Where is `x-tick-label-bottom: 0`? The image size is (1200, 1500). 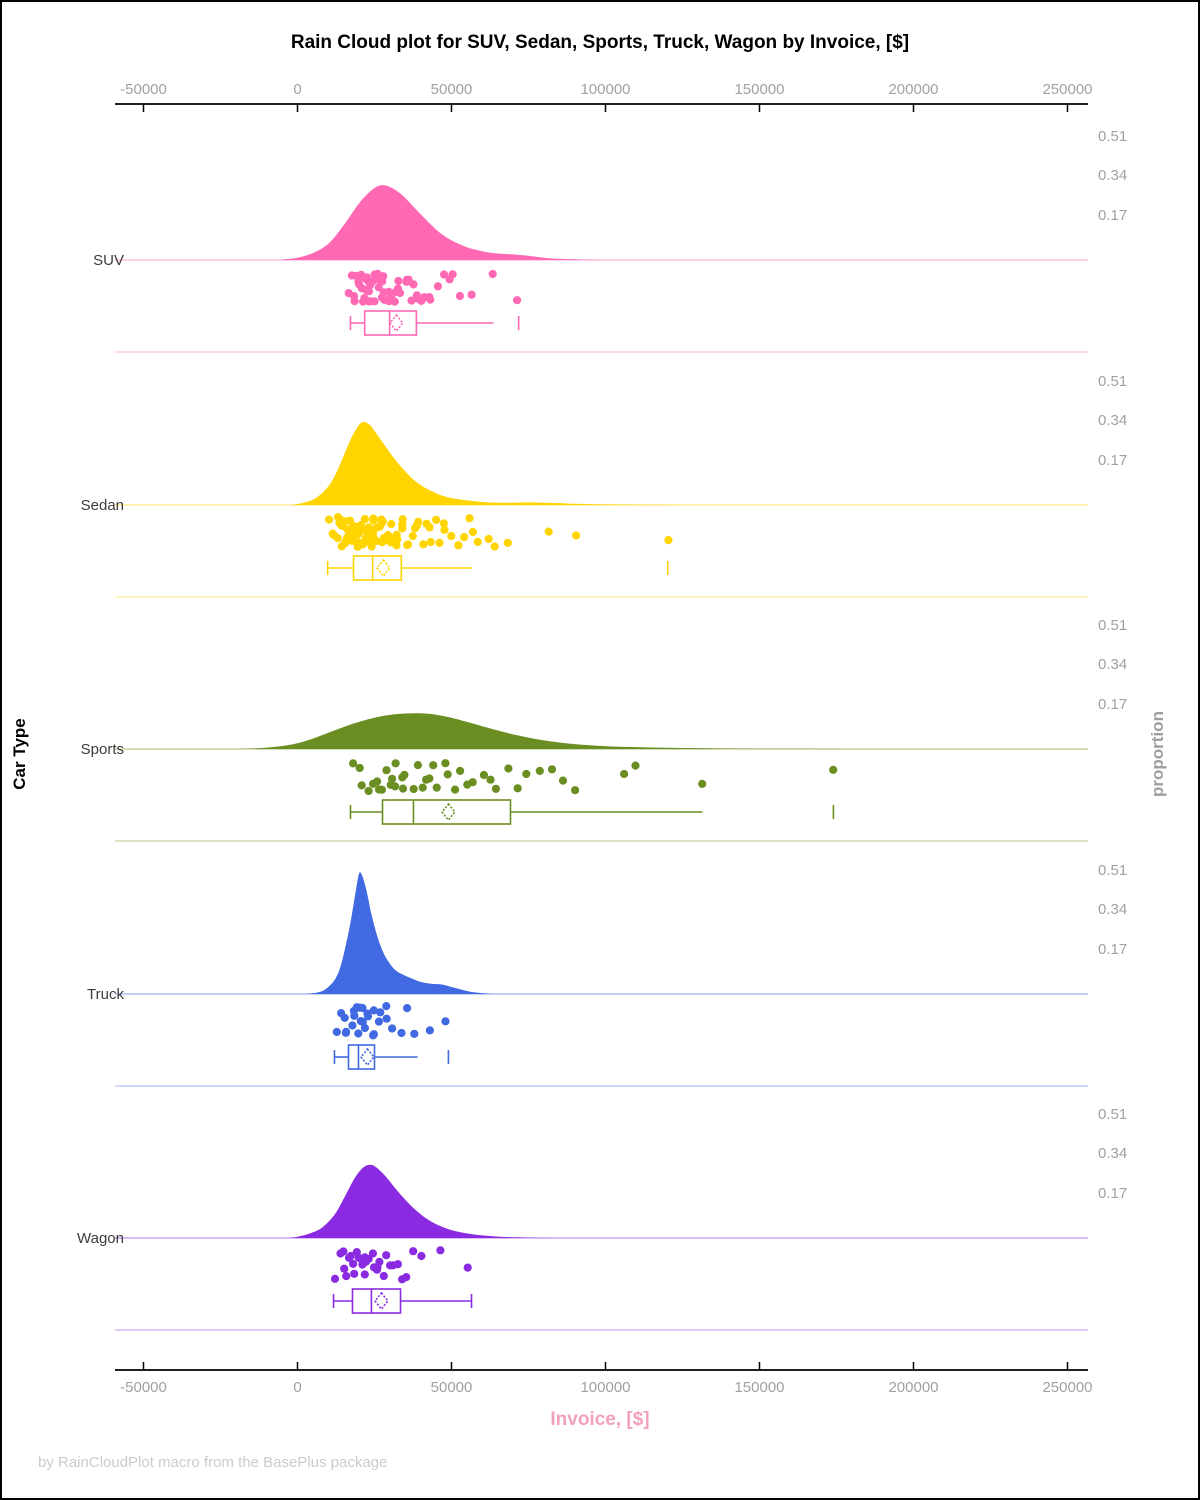 x-tick-label-bottom: 0 is located at coordinates (297, 1387).